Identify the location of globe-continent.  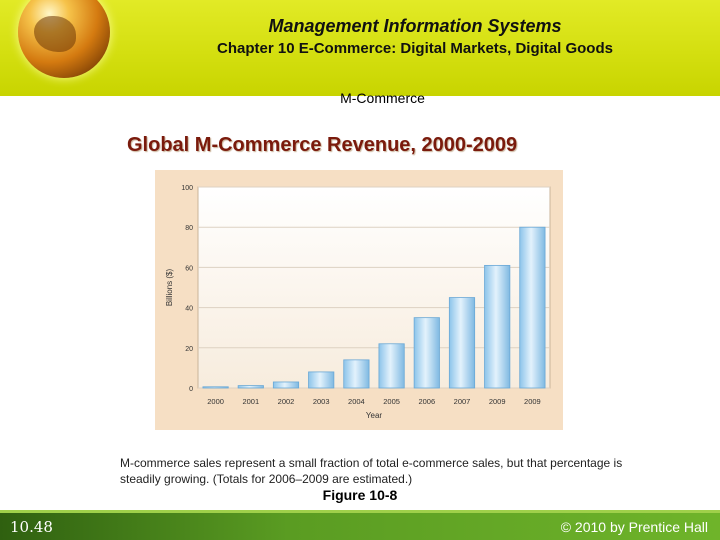
(55, 34).